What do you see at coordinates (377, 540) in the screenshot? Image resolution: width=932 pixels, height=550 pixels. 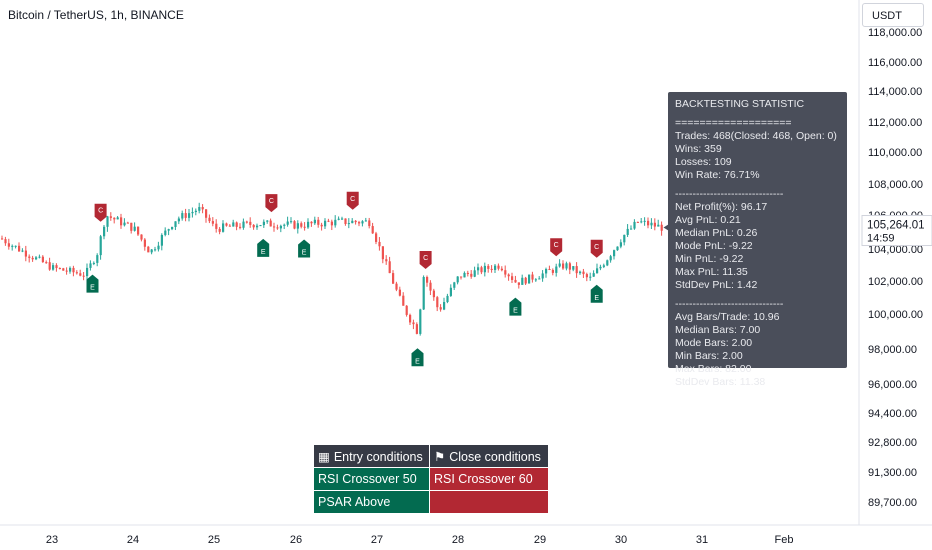 I see `time-tick-label: 27` at bounding box center [377, 540].